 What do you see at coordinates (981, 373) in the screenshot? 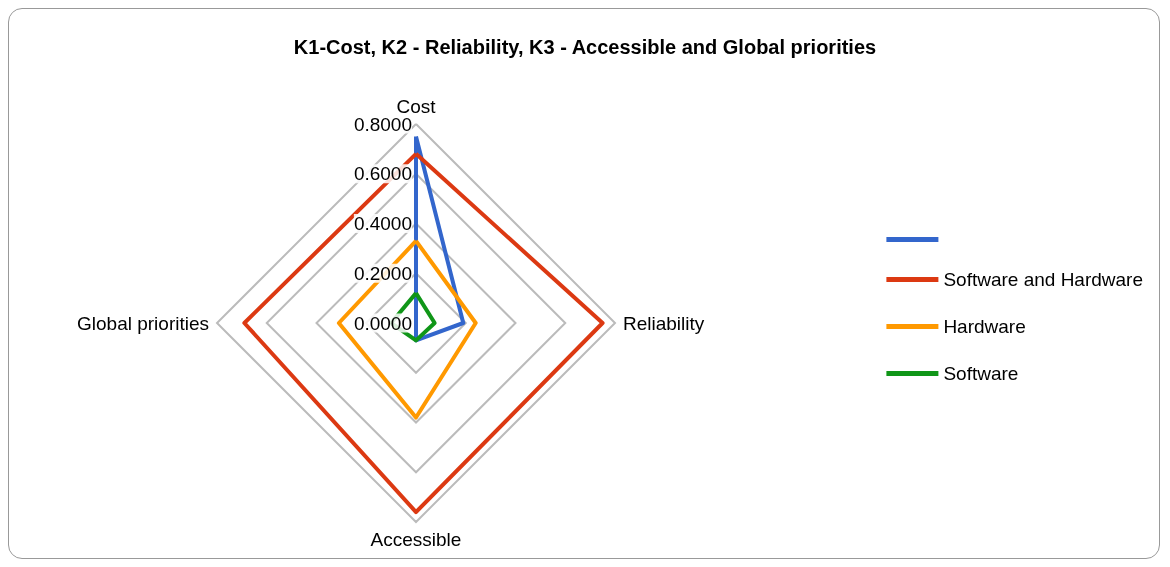
I see `legend-label: Software` at bounding box center [981, 373].